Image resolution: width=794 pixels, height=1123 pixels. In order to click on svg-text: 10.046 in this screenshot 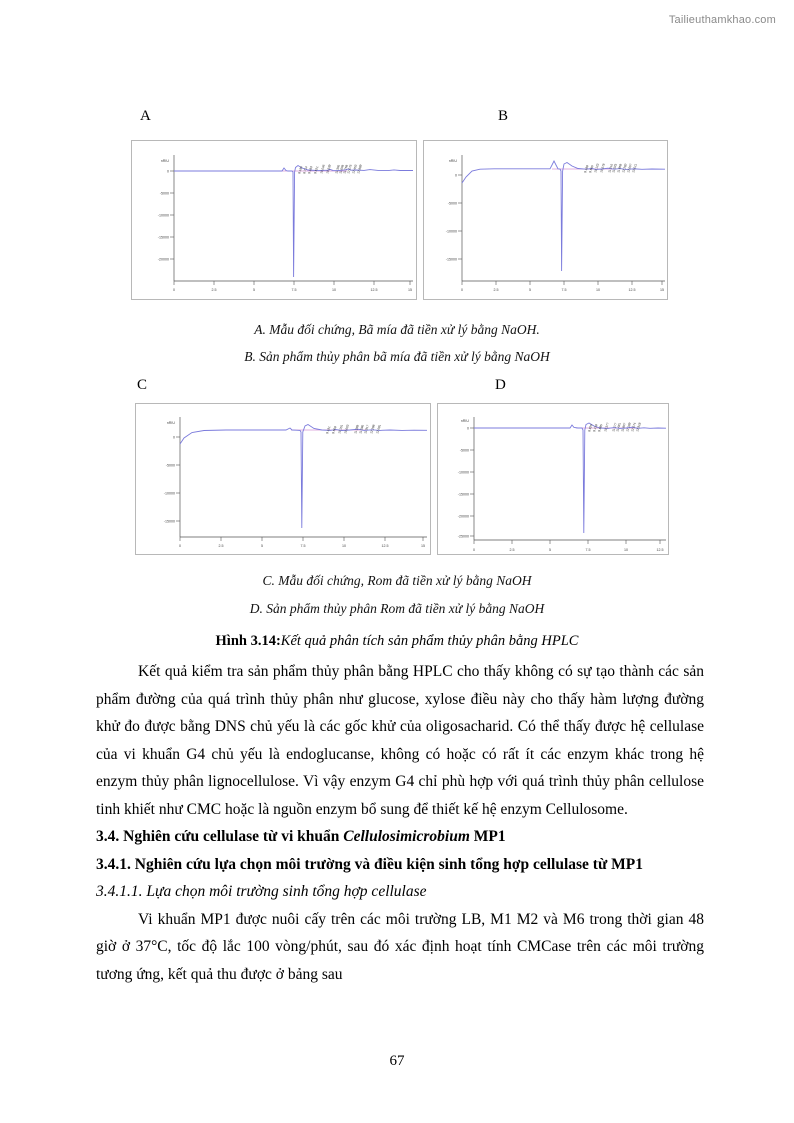, I will do `click(322, 169)`.